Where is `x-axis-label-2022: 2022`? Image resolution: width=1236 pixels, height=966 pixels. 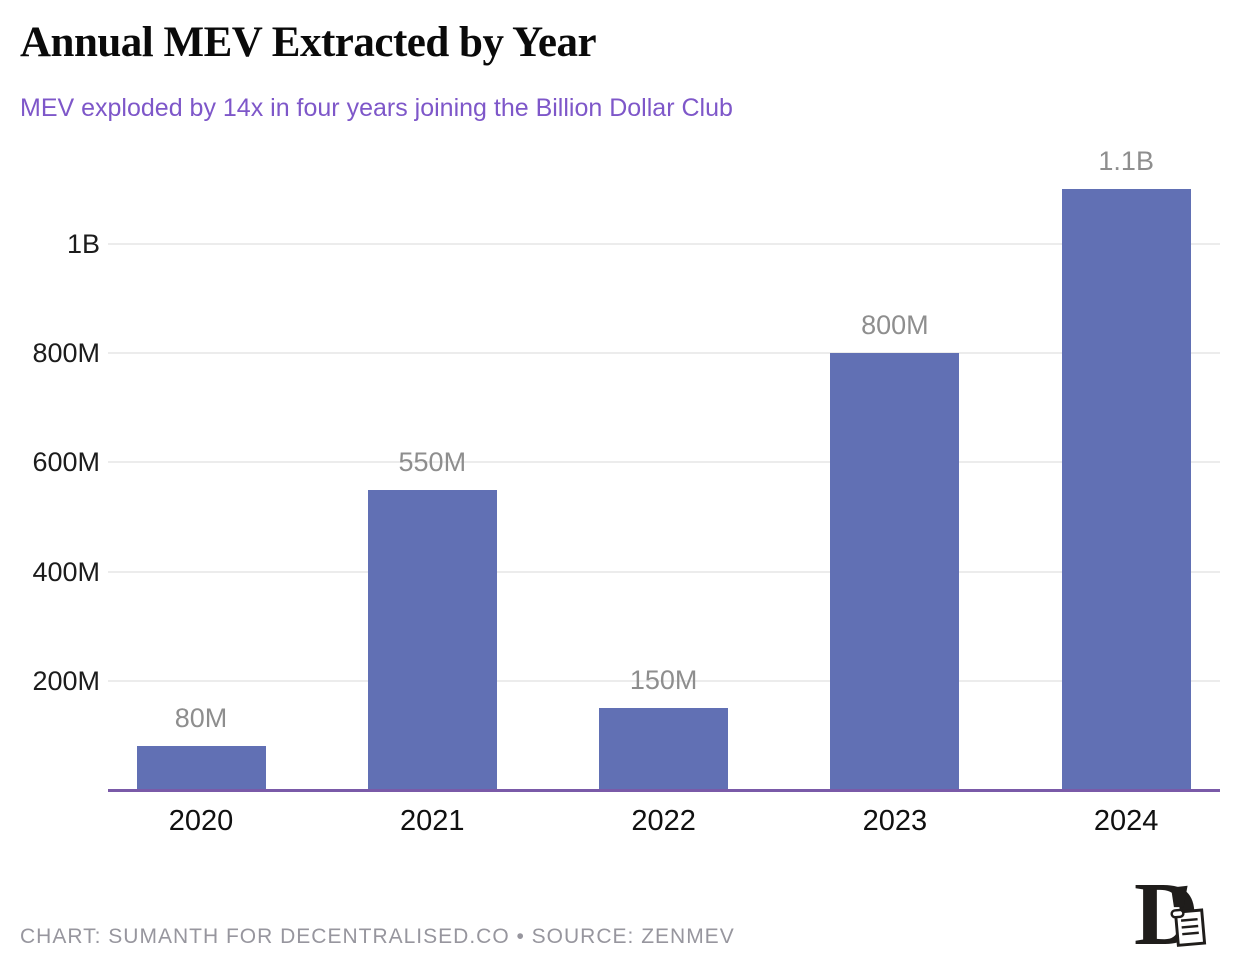 x-axis-label-2022: 2022 is located at coordinates (663, 821).